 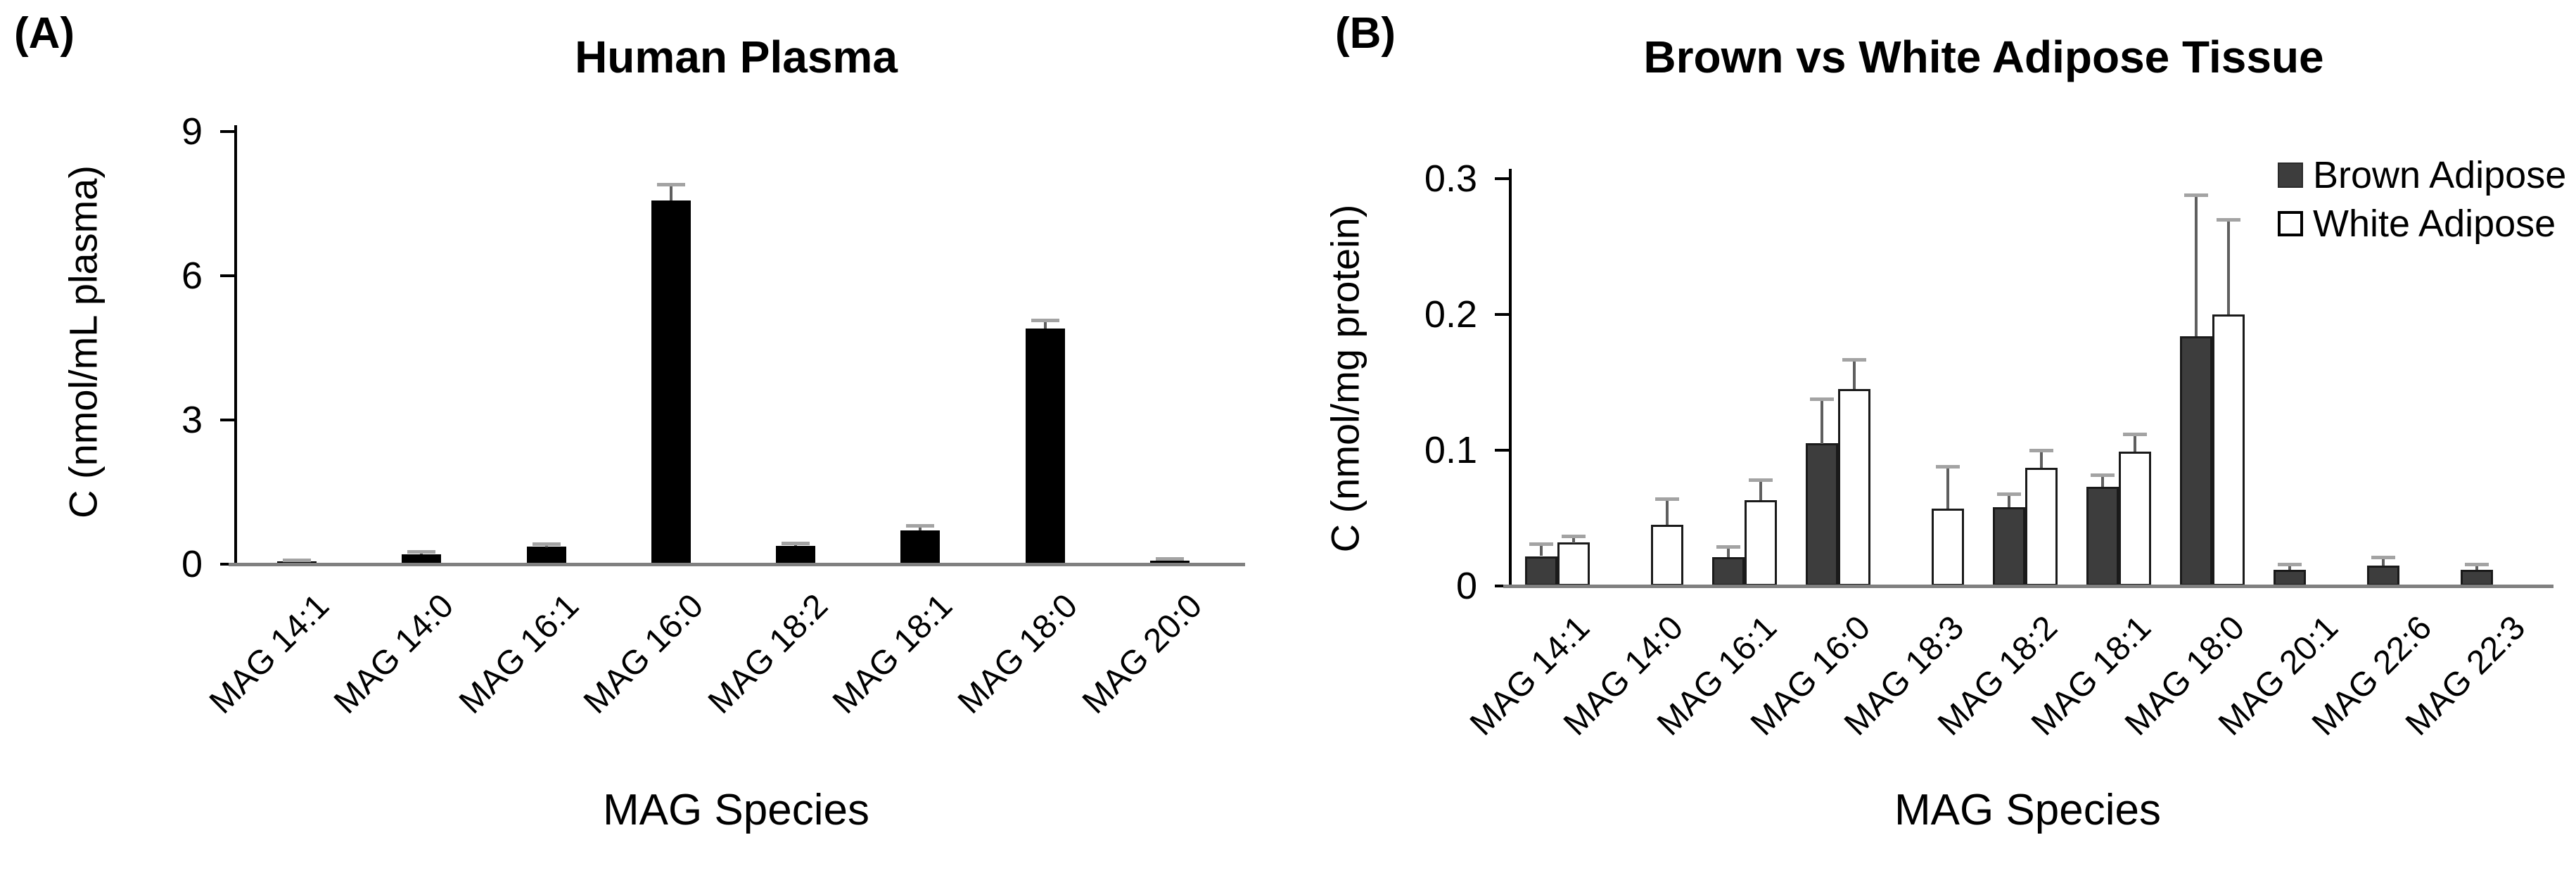 What do you see at coordinates (1017, 654) in the screenshot?
I see `x-tick-label: MAG 18:0` at bounding box center [1017, 654].